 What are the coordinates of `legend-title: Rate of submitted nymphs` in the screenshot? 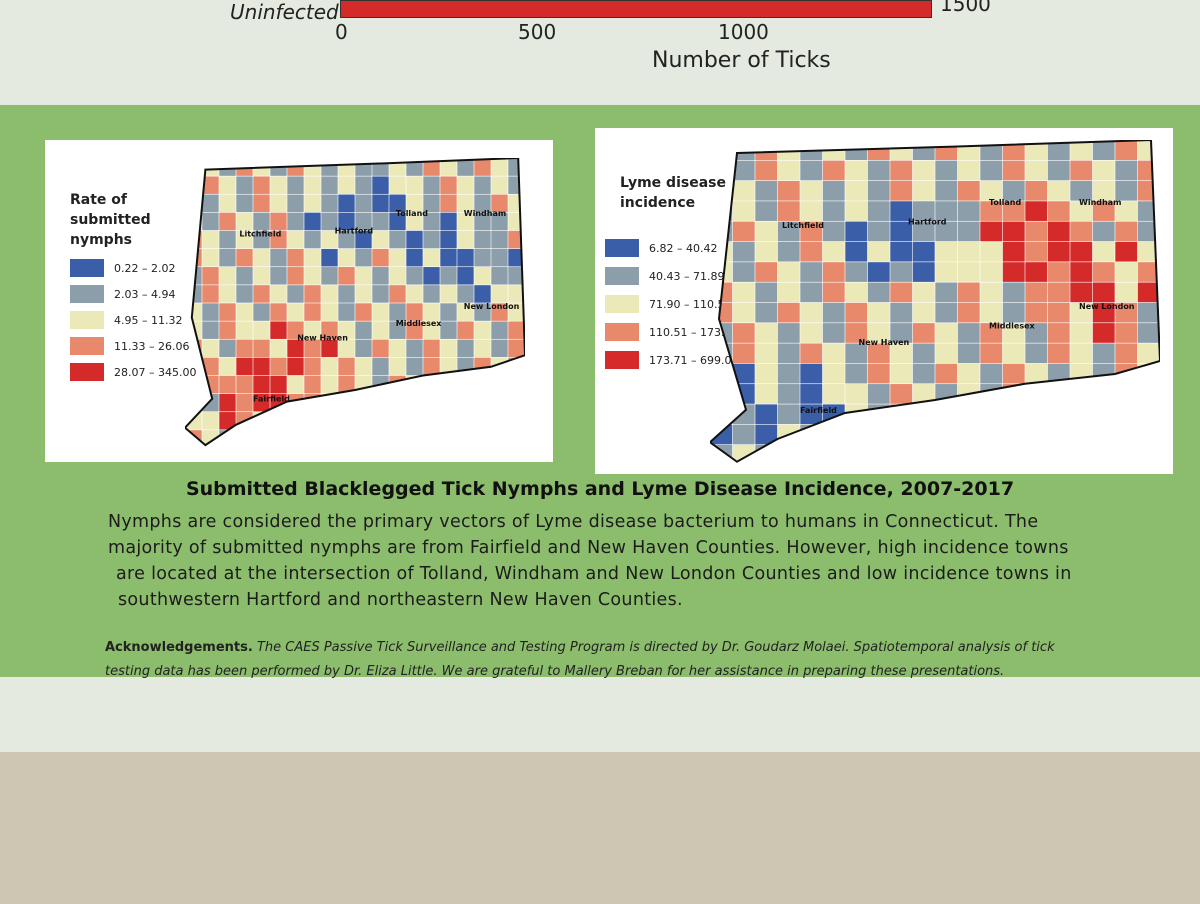 It's located at (110, 220).